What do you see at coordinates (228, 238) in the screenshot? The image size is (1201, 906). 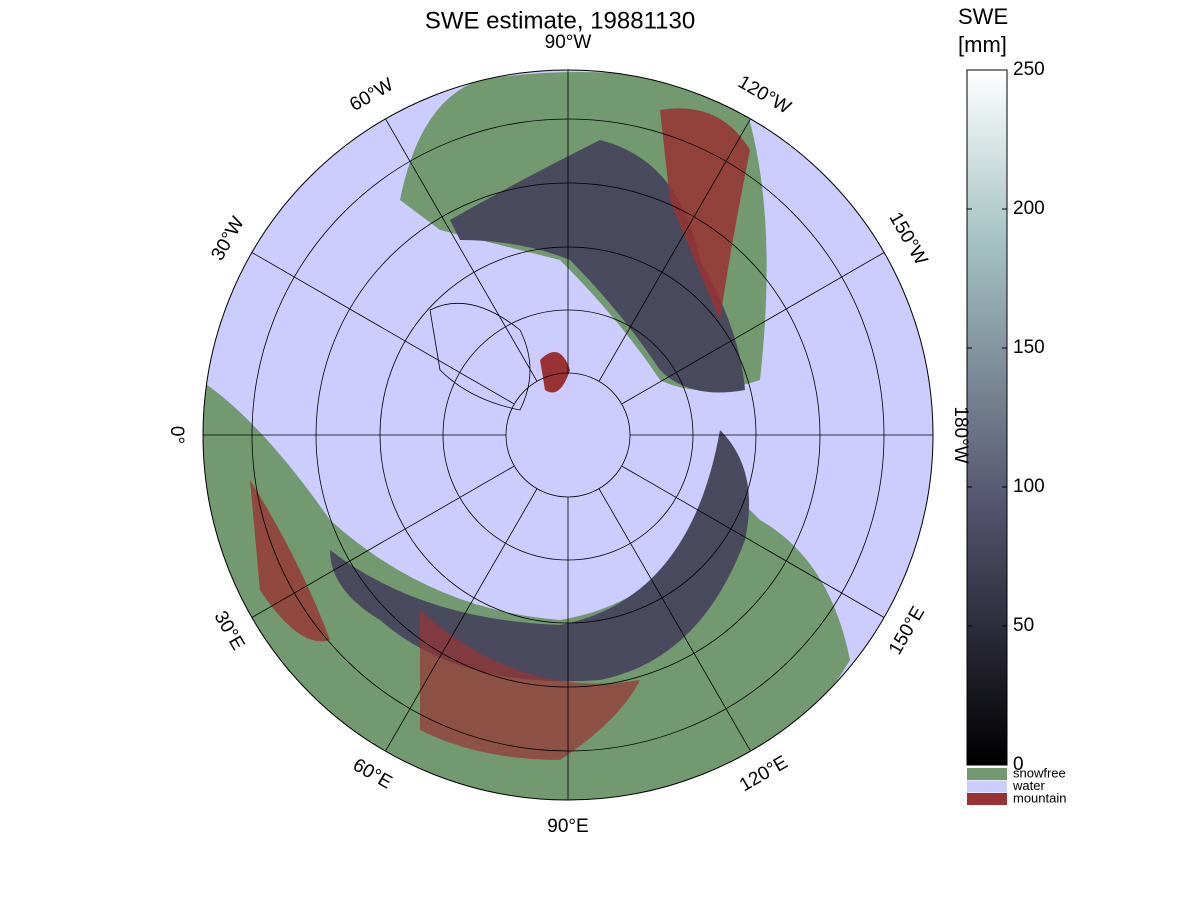 I see `longitude-label: 30°W` at bounding box center [228, 238].